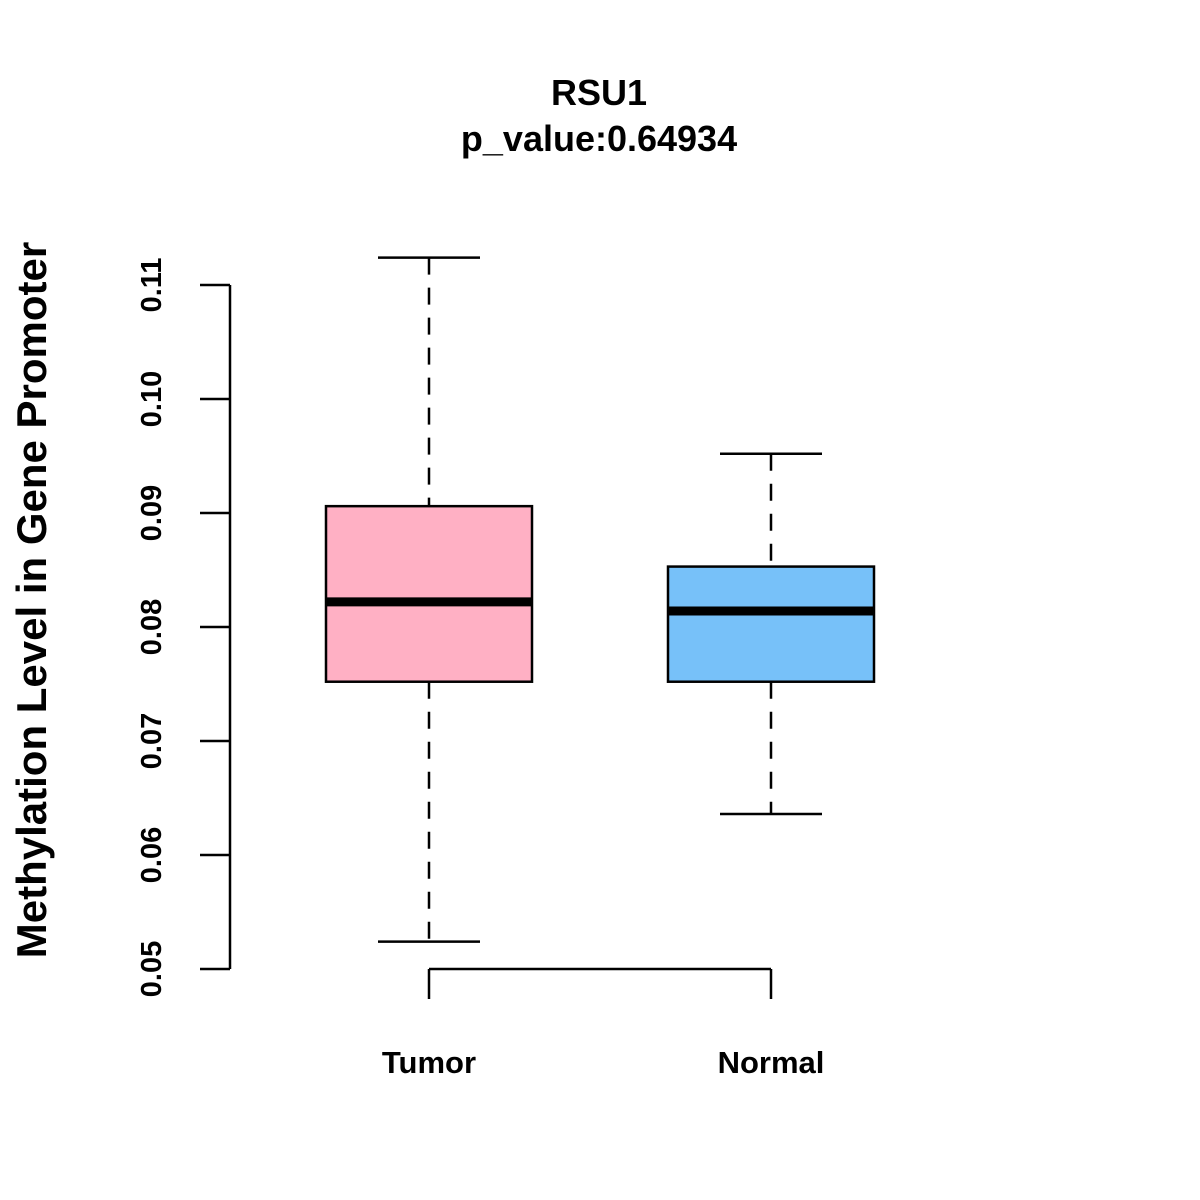 This screenshot has width=1200, height=1200. I want to click on box-tumor, so click(429, 599).